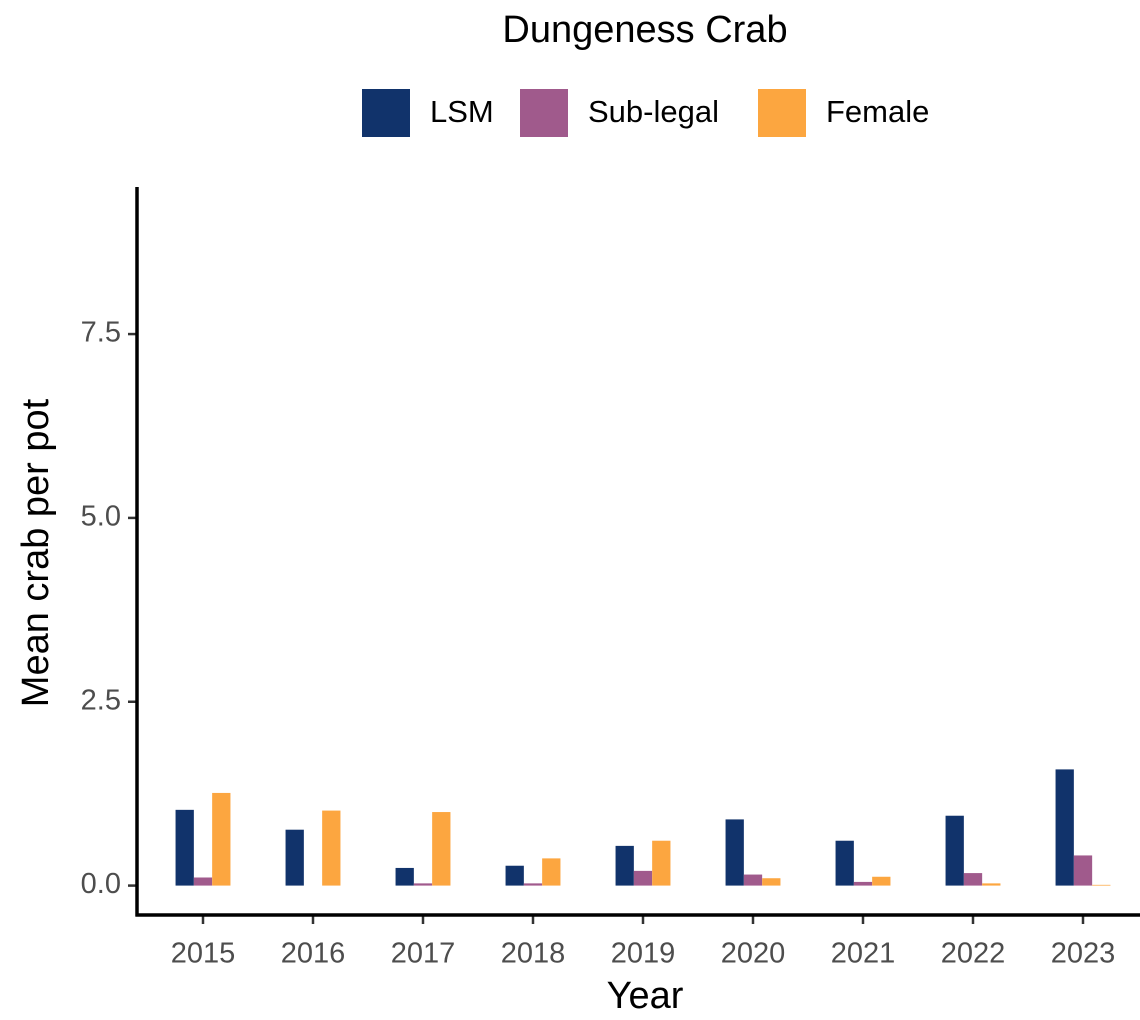 Image resolution: width=1140 pixels, height=1020 pixels. What do you see at coordinates (36, 552) in the screenshot?
I see `y-axis-label: Mean crab per pot` at bounding box center [36, 552].